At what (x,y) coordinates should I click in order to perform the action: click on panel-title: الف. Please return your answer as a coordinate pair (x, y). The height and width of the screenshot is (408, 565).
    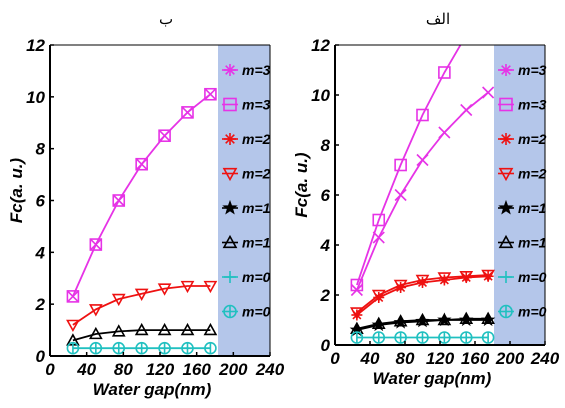
    Looking at the image, I should click on (438, 19).